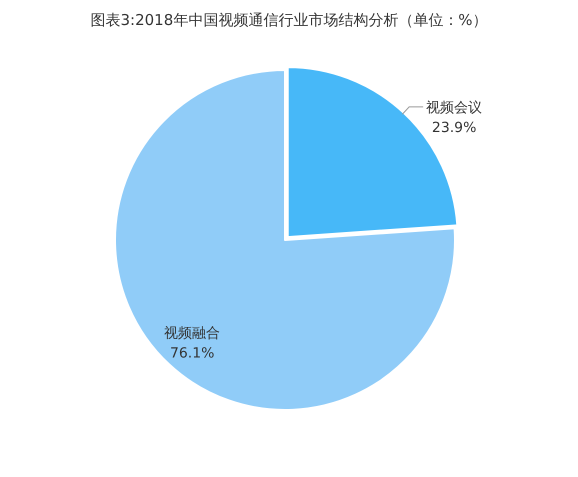  Describe the element at coordinates (192, 353) in the screenshot. I see `data-label: 76.1%` at that location.